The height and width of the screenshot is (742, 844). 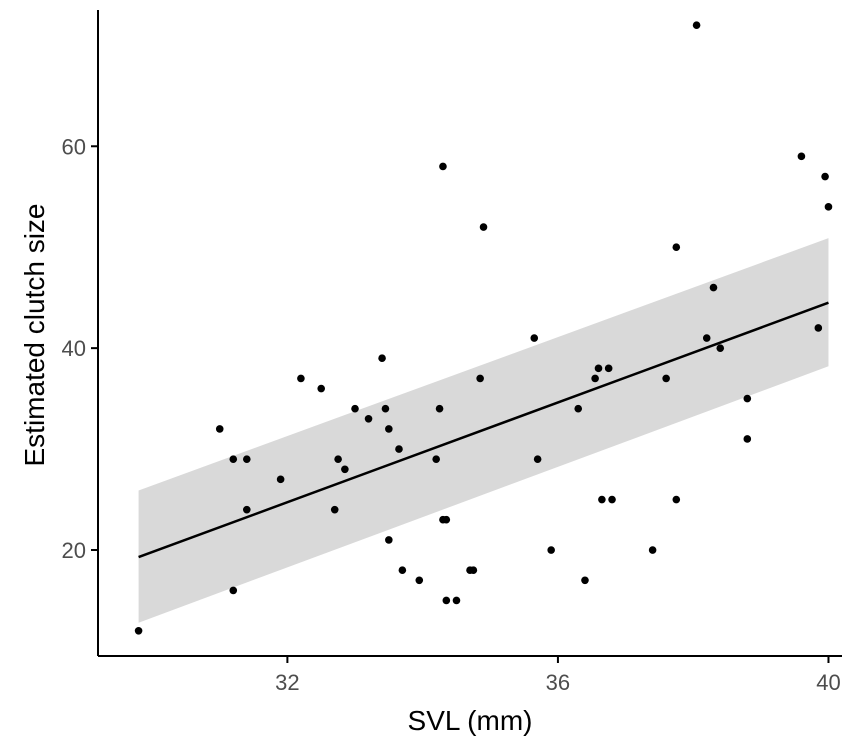 I want to click on y-tick-label: 40, so click(x=74, y=348).